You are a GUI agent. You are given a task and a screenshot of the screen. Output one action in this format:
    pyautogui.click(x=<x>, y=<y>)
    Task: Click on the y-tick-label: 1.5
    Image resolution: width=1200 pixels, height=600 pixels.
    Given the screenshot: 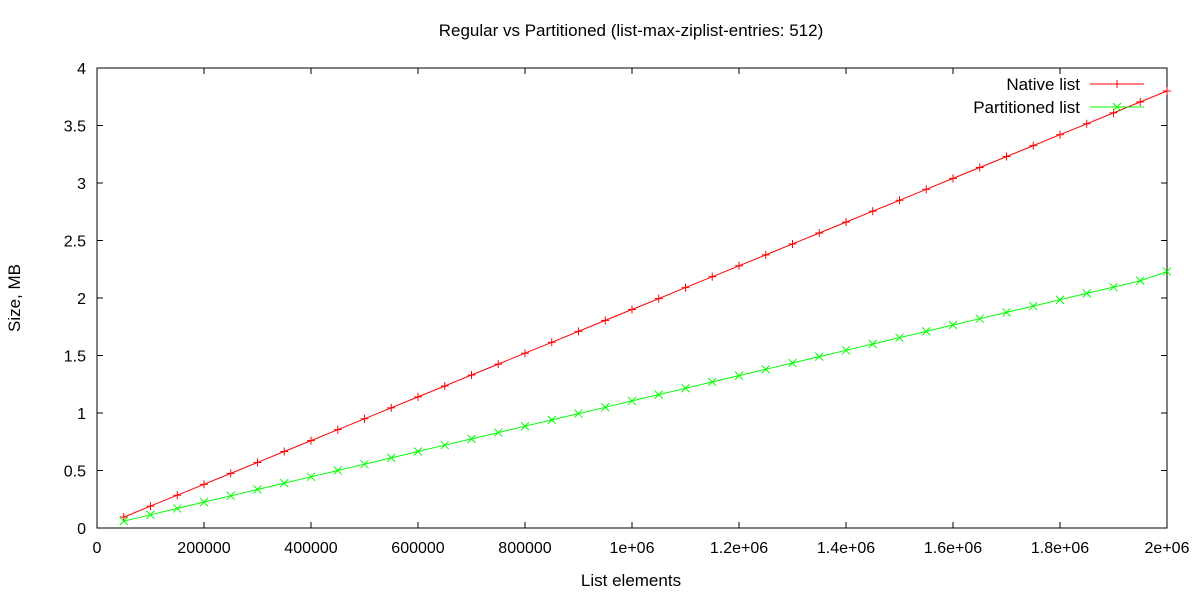 What is the action you would take?
    pyautogui.click(x=75, y=357)
    